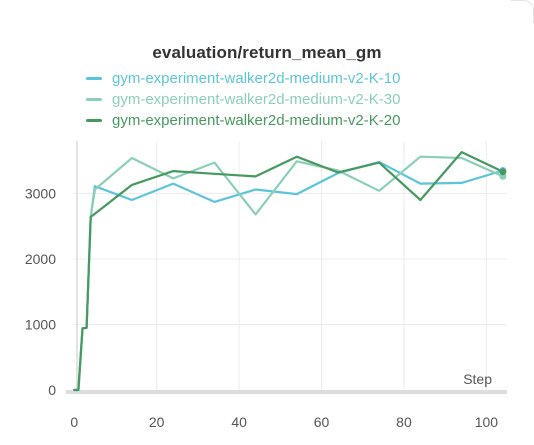 This screenshot has width=534, height=445. I want to click on series-endpoint-k20, so click(502, 171).